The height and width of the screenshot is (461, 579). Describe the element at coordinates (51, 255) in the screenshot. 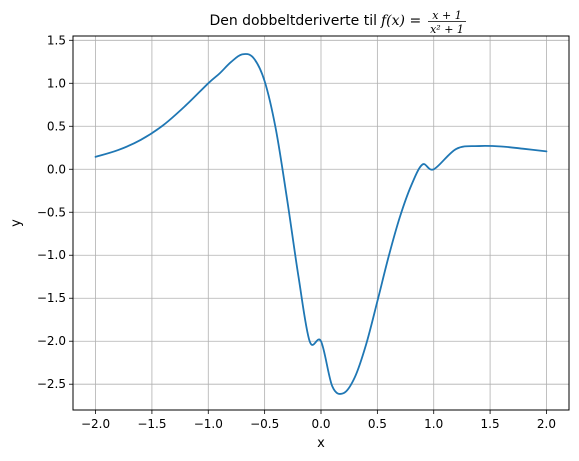

I see `y-tick-label: −1.0` at that location.